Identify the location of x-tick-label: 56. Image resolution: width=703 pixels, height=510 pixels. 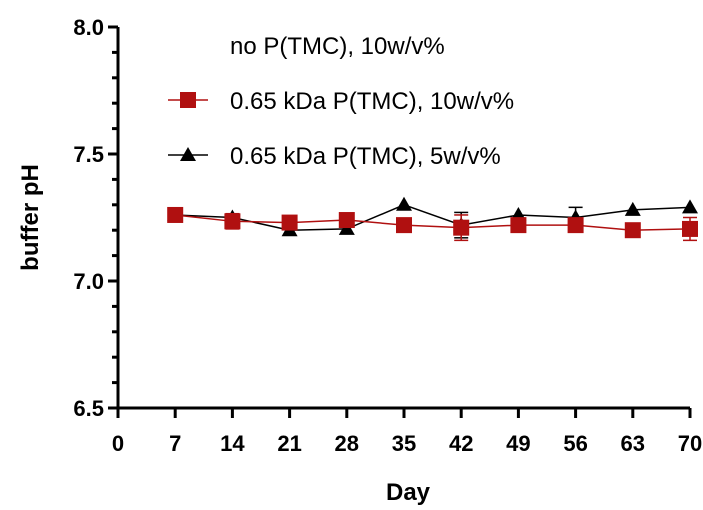
(575, 443).